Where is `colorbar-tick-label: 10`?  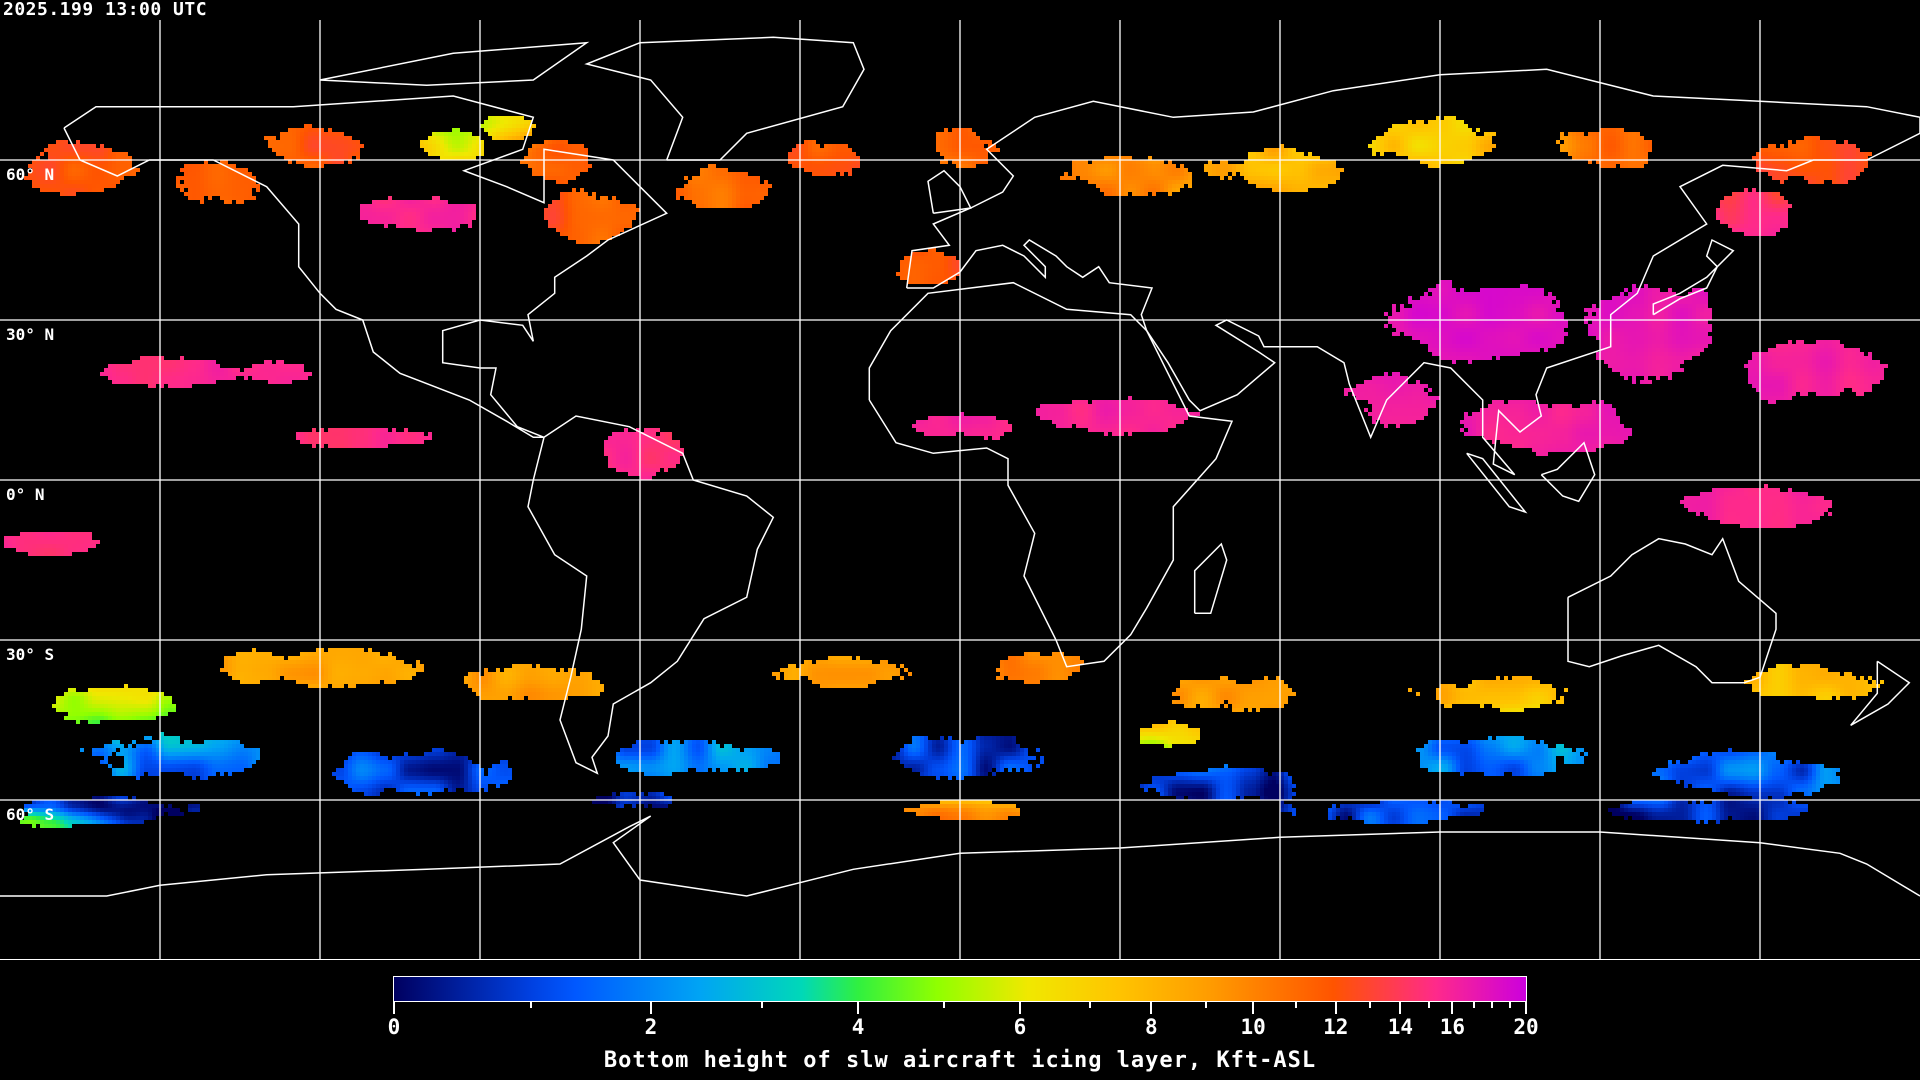
colorbar-tick-label: 10 is located at coordinates (1253, 1027).